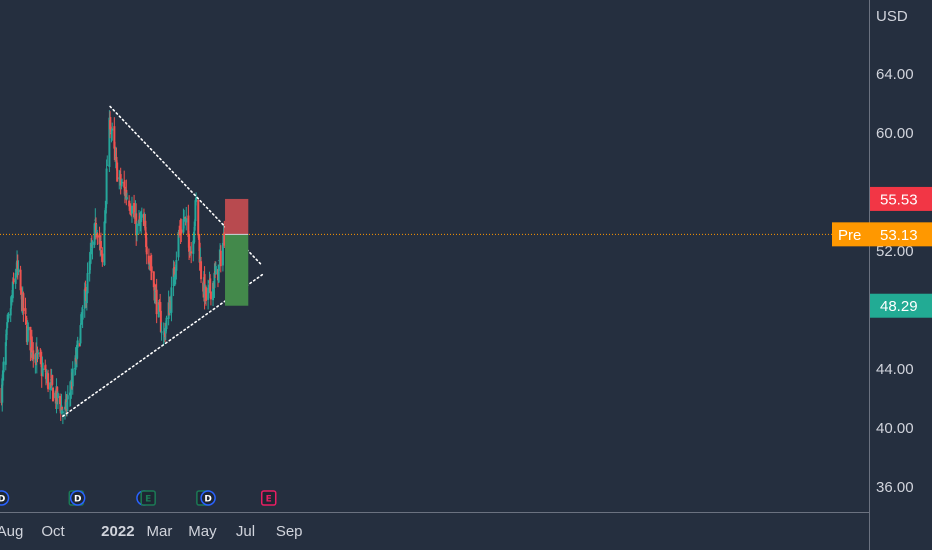 The width and height of the screenshot is (932, 550). I want to click on current-price-badge: Pre 53.13, so click(882, 234).